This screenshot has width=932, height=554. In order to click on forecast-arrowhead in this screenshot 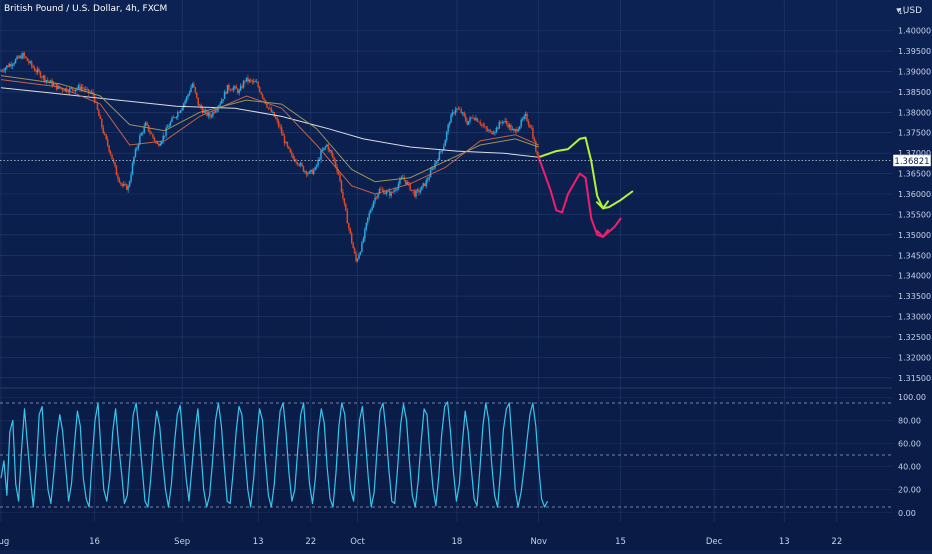, I will do `click(603, 205)`.